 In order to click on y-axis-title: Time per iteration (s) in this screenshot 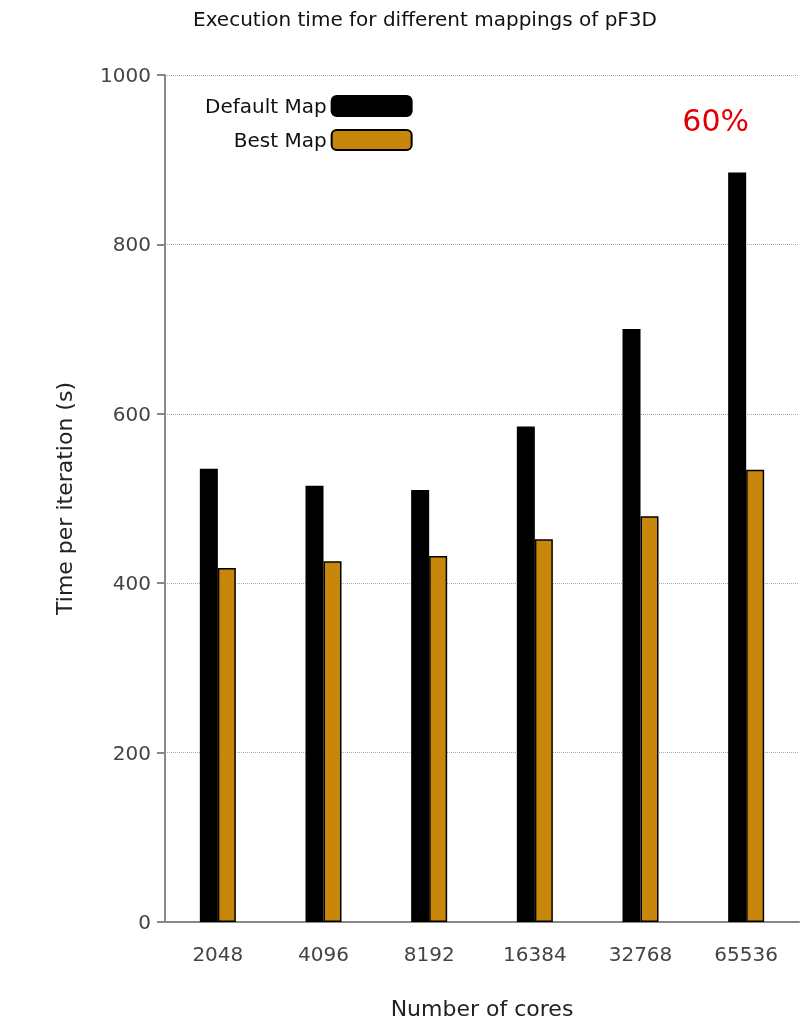, I will do `click(64, 499)`.